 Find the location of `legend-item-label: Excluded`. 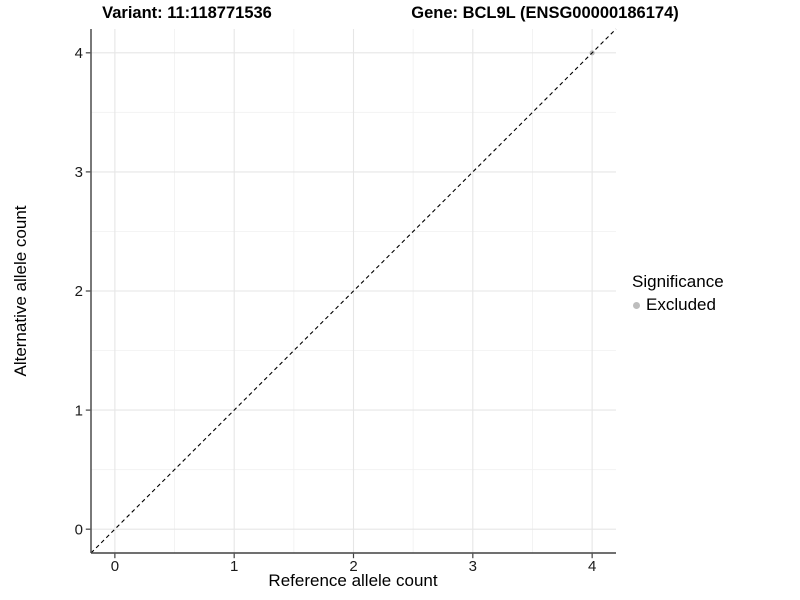

legend-item-label: Excluded is located at coordinates (681, 304).